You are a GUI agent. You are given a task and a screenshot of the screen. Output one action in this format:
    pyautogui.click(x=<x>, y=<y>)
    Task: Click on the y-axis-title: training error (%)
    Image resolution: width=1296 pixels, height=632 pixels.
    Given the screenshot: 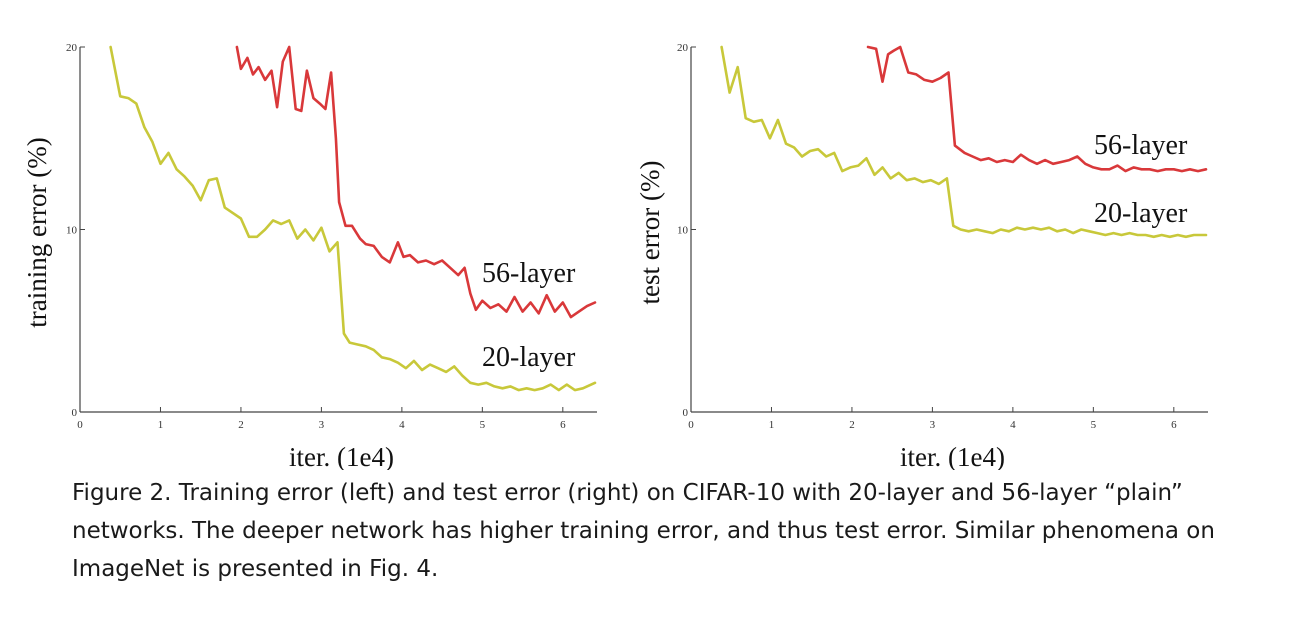 What is the action you would take?
    pyautogui.click(x=37, y=232)
    